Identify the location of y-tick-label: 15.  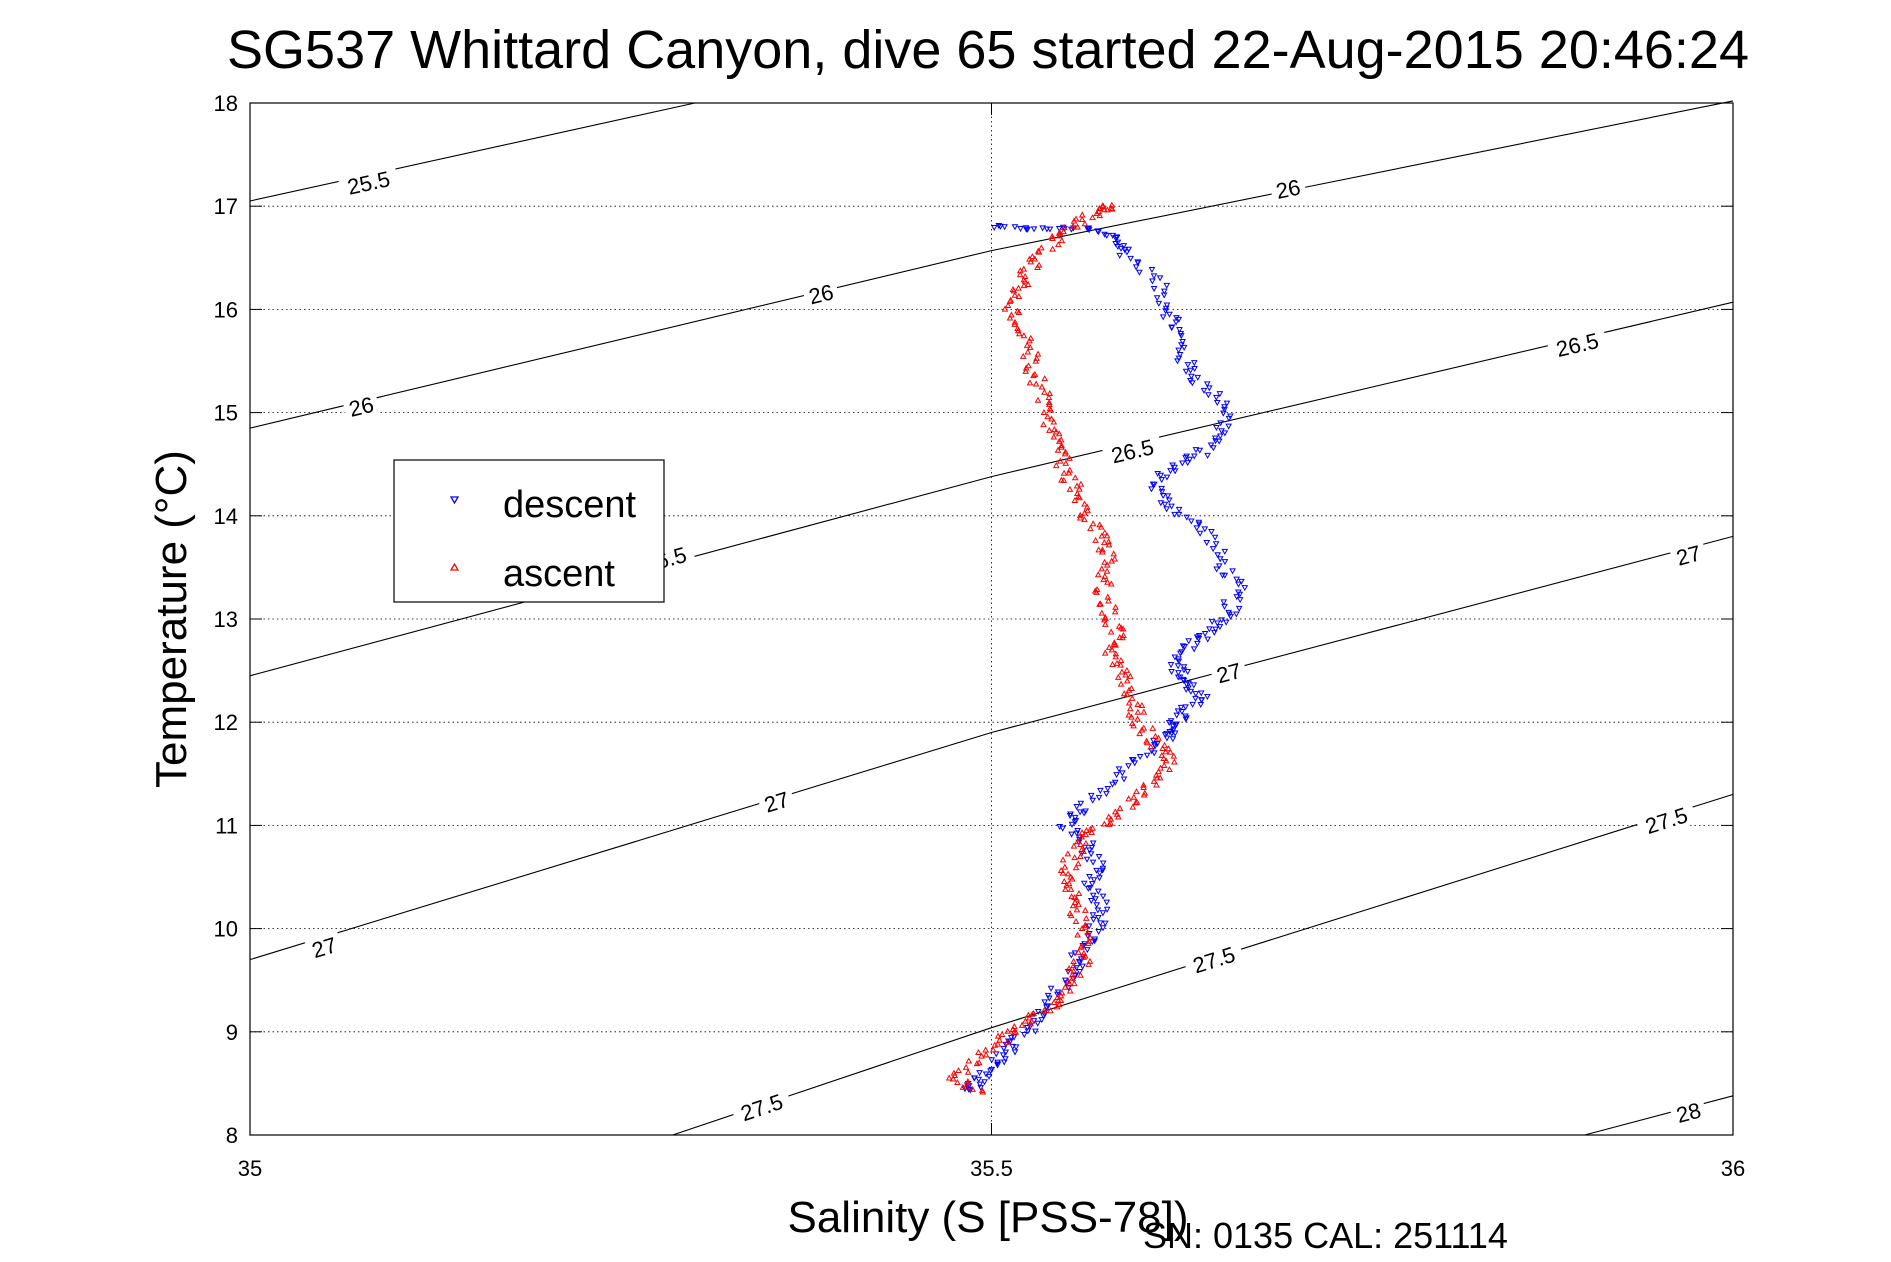
(226, 413).